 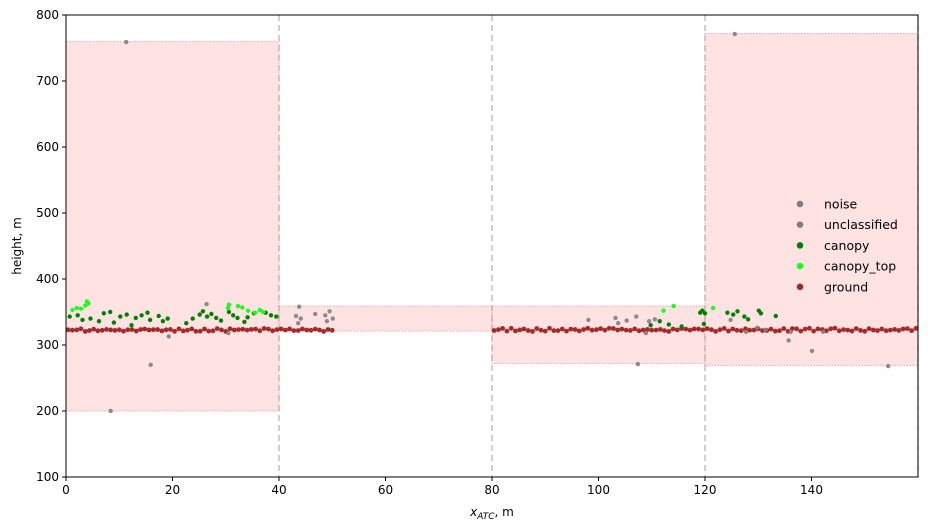 I want to click on legend-label-canopy: canopy, so click(x=847, y=245).